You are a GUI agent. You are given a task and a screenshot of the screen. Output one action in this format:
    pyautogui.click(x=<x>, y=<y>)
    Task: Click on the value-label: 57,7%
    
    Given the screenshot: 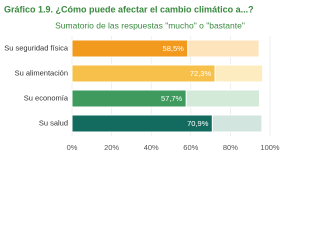 What is the action you would take?
    pyautogui.click(x=172, y=98)
    